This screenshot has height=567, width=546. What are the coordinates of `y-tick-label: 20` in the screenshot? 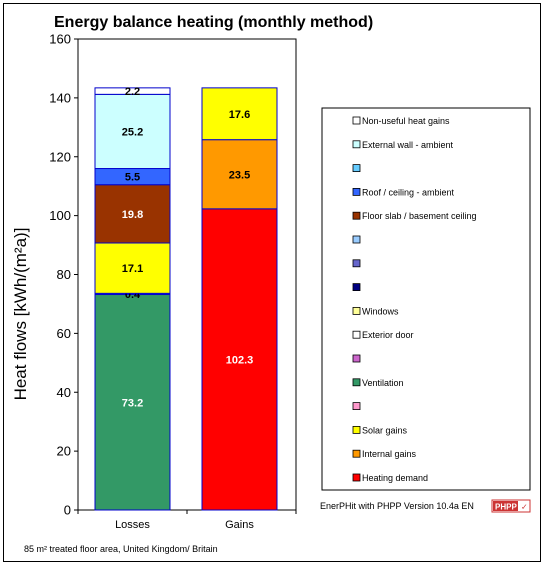 It's located at (64, 451).